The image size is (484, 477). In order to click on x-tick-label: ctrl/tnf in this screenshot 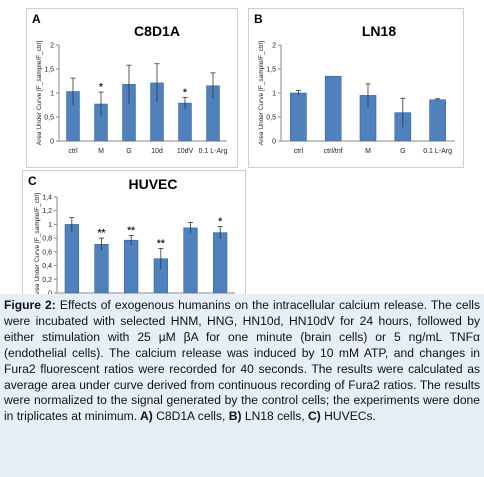, I will do `click(333, 151)`.